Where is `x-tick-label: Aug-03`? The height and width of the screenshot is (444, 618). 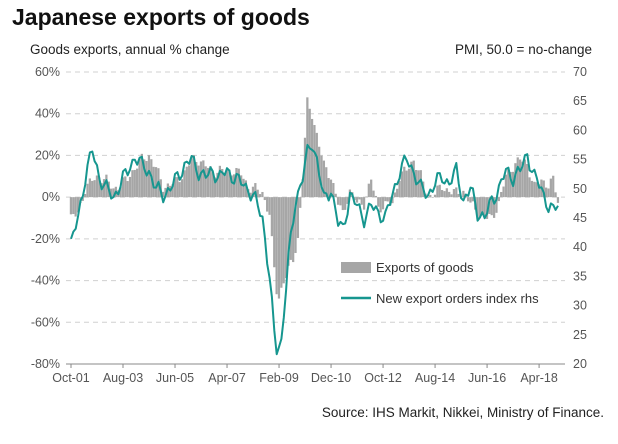
x-tick-label: Aug-03 is located at coordinates (123, 378).